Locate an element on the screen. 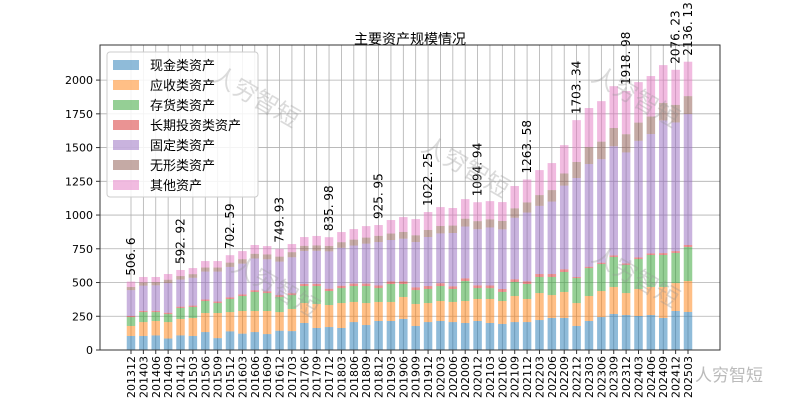 Image resolution: width=800 pixels, height=404 pixels. x-tick-label: 202212 is located at coordinates (577, 377).